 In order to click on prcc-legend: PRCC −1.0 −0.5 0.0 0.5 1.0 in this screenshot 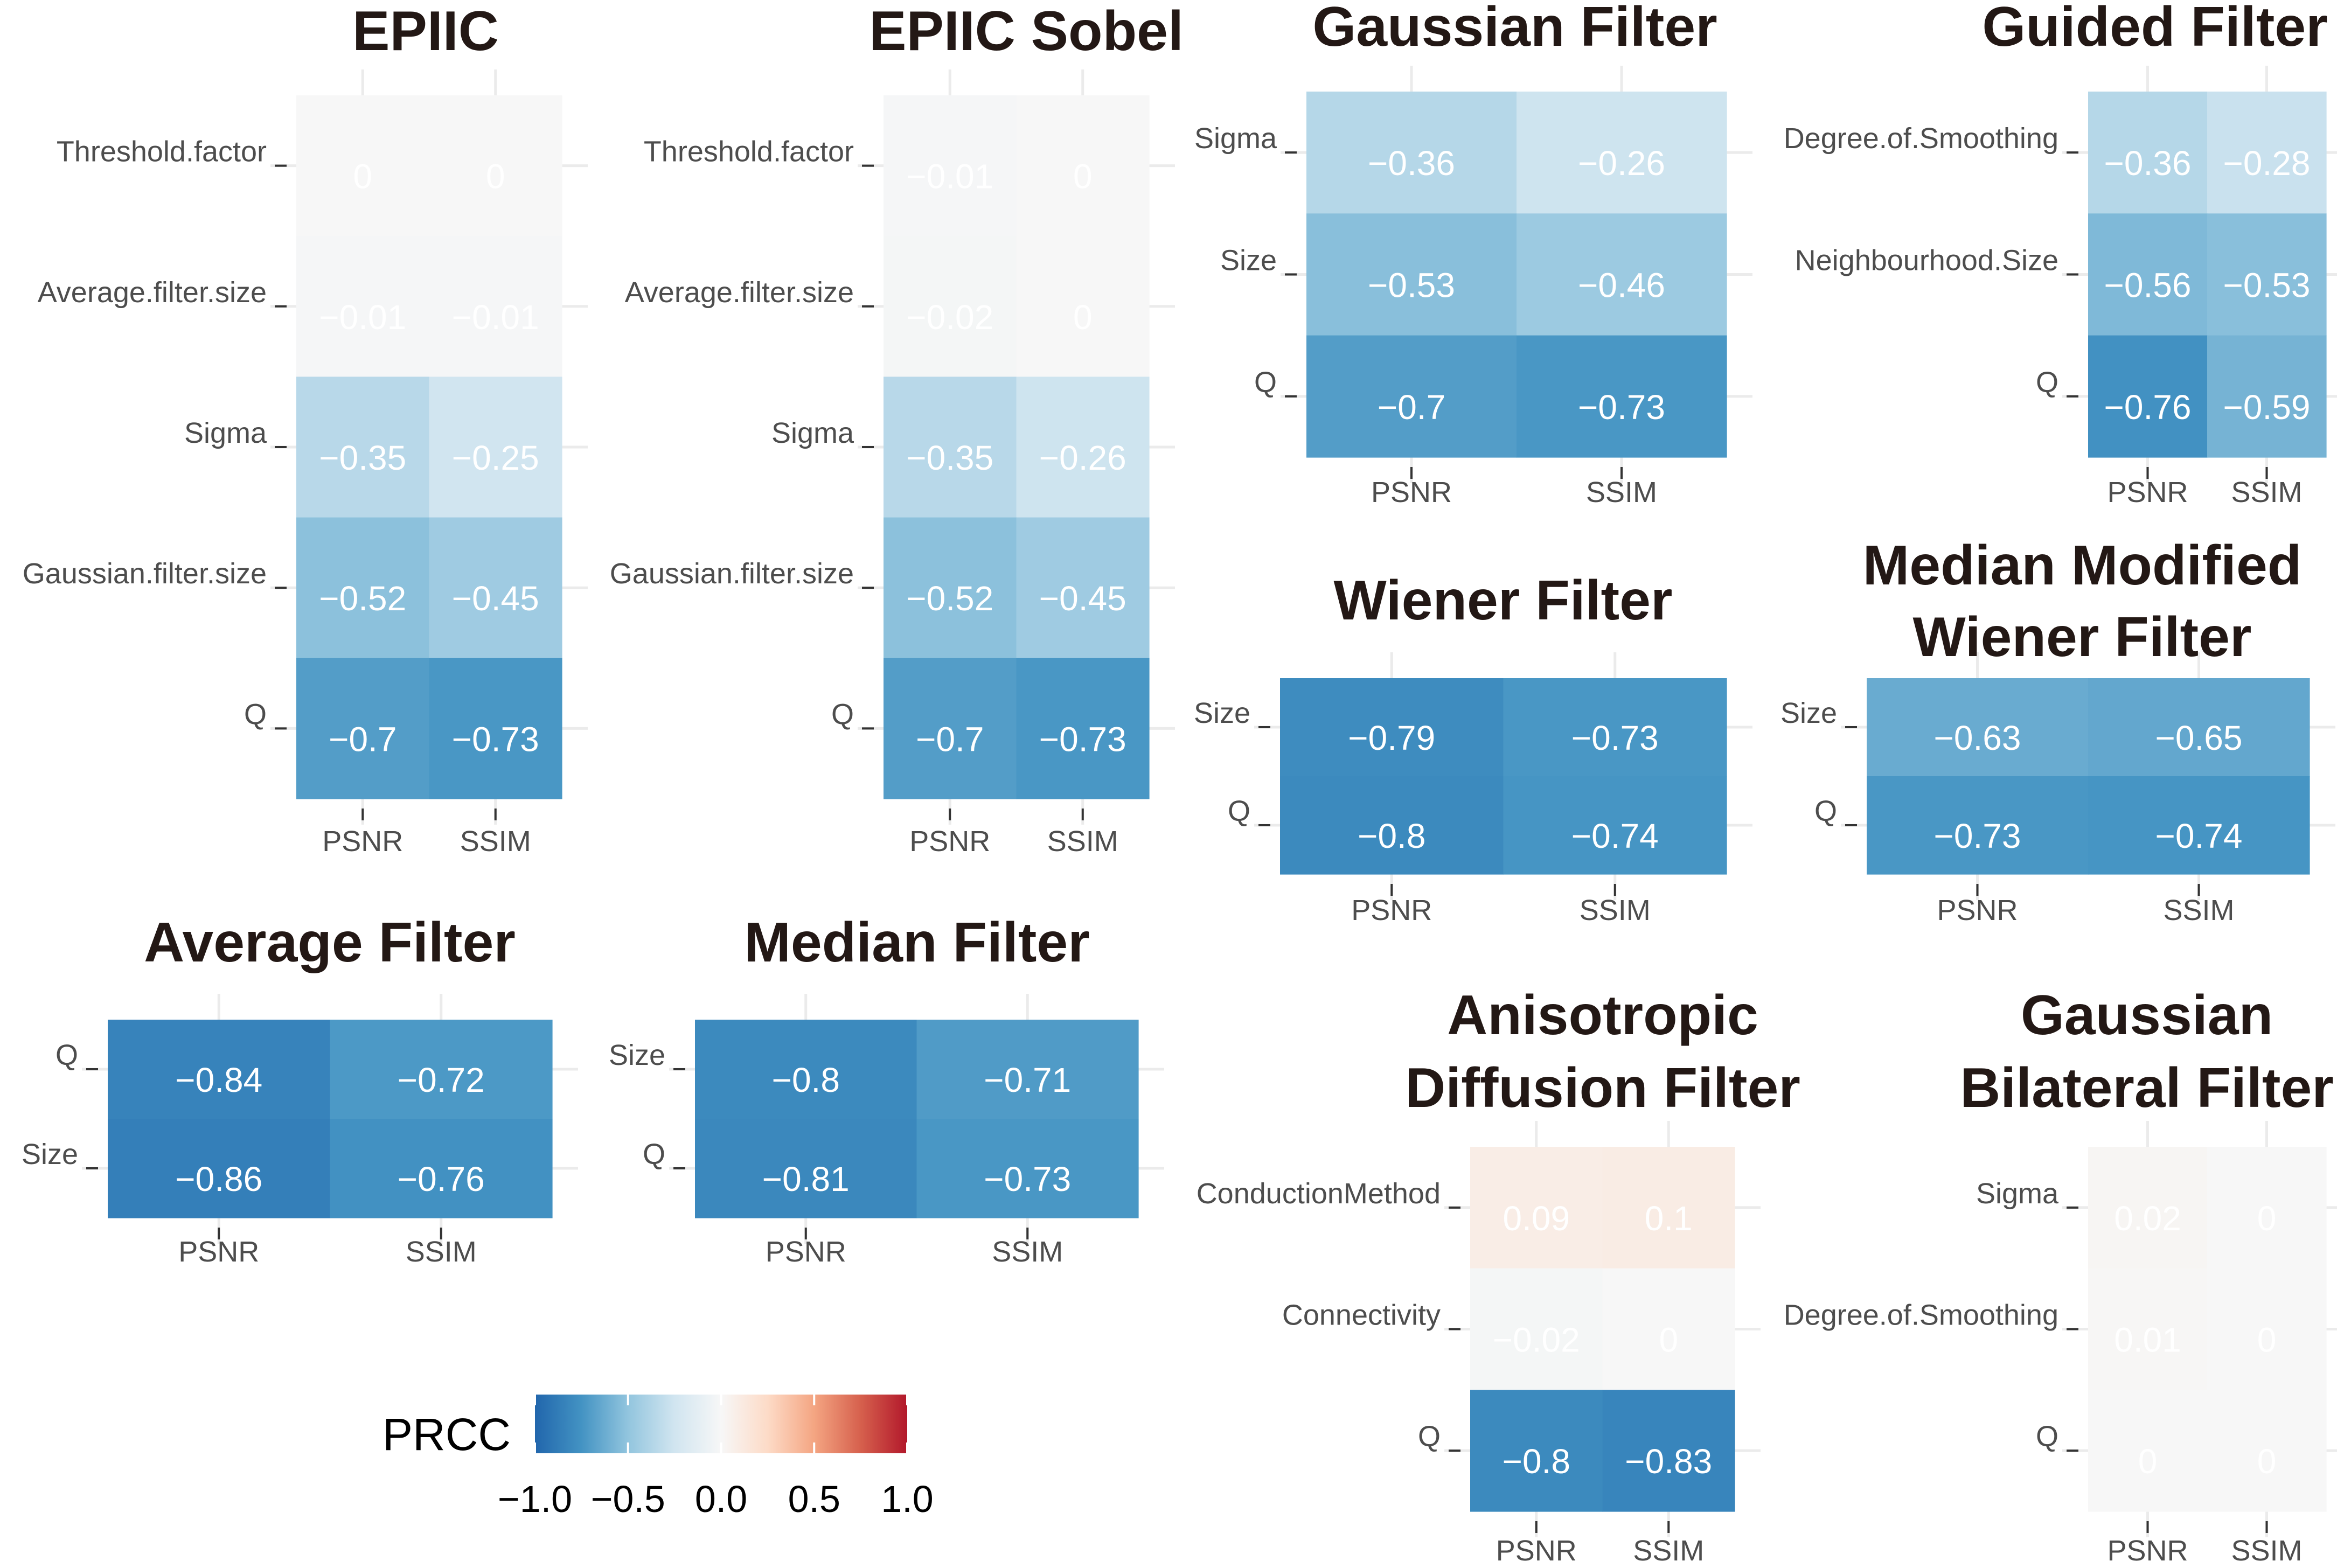, I will do `click(658, 1457)`.